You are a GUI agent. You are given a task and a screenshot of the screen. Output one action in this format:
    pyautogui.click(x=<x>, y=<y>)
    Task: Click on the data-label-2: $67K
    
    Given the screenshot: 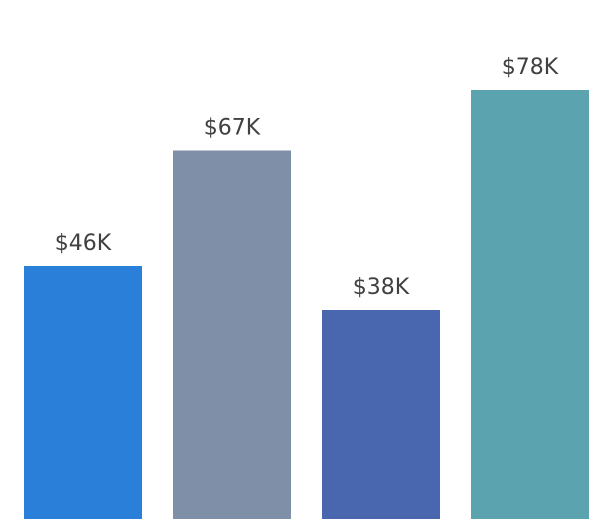 What is the action you would take?
    pyautogui.click(x=232, y=128)
    